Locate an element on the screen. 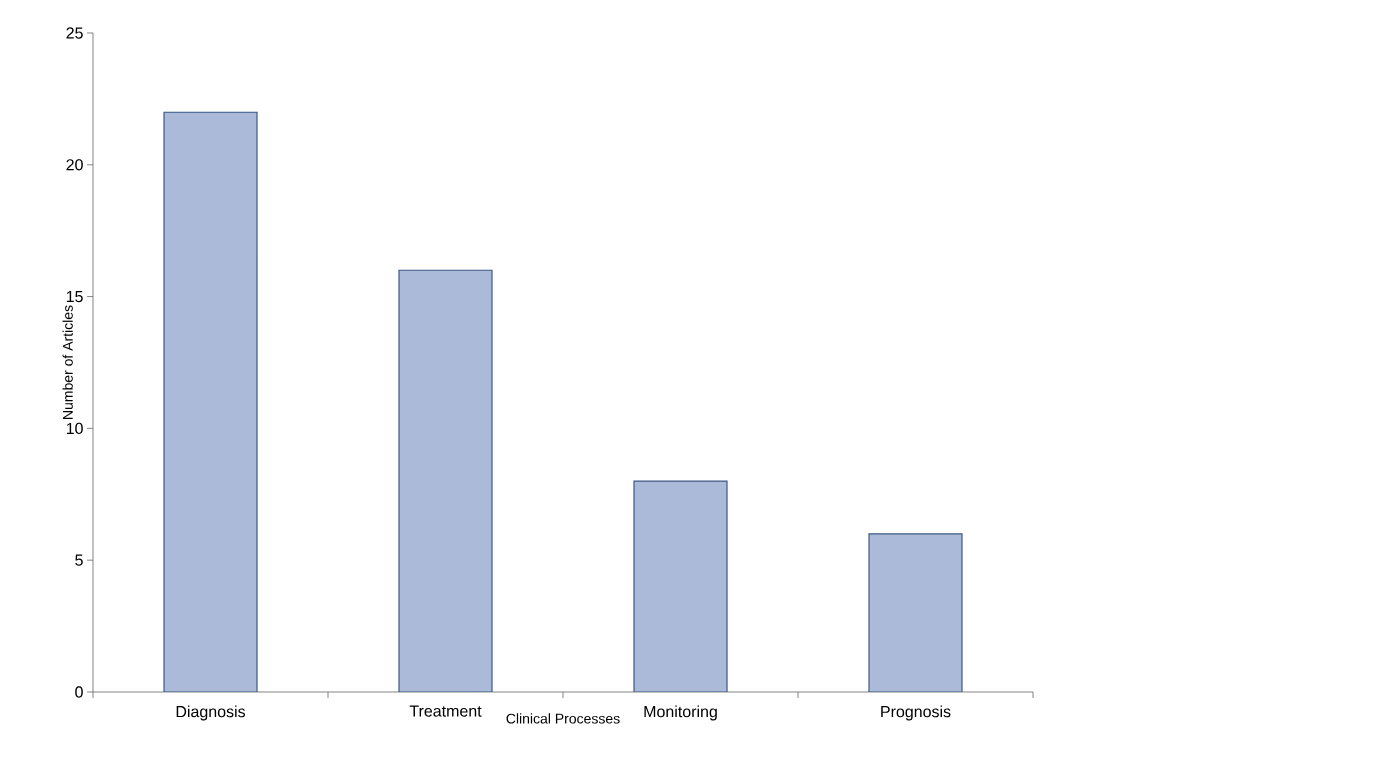 The image size is (1381, 759). y-tick-label: 5 is located at coordinates (79, 560).